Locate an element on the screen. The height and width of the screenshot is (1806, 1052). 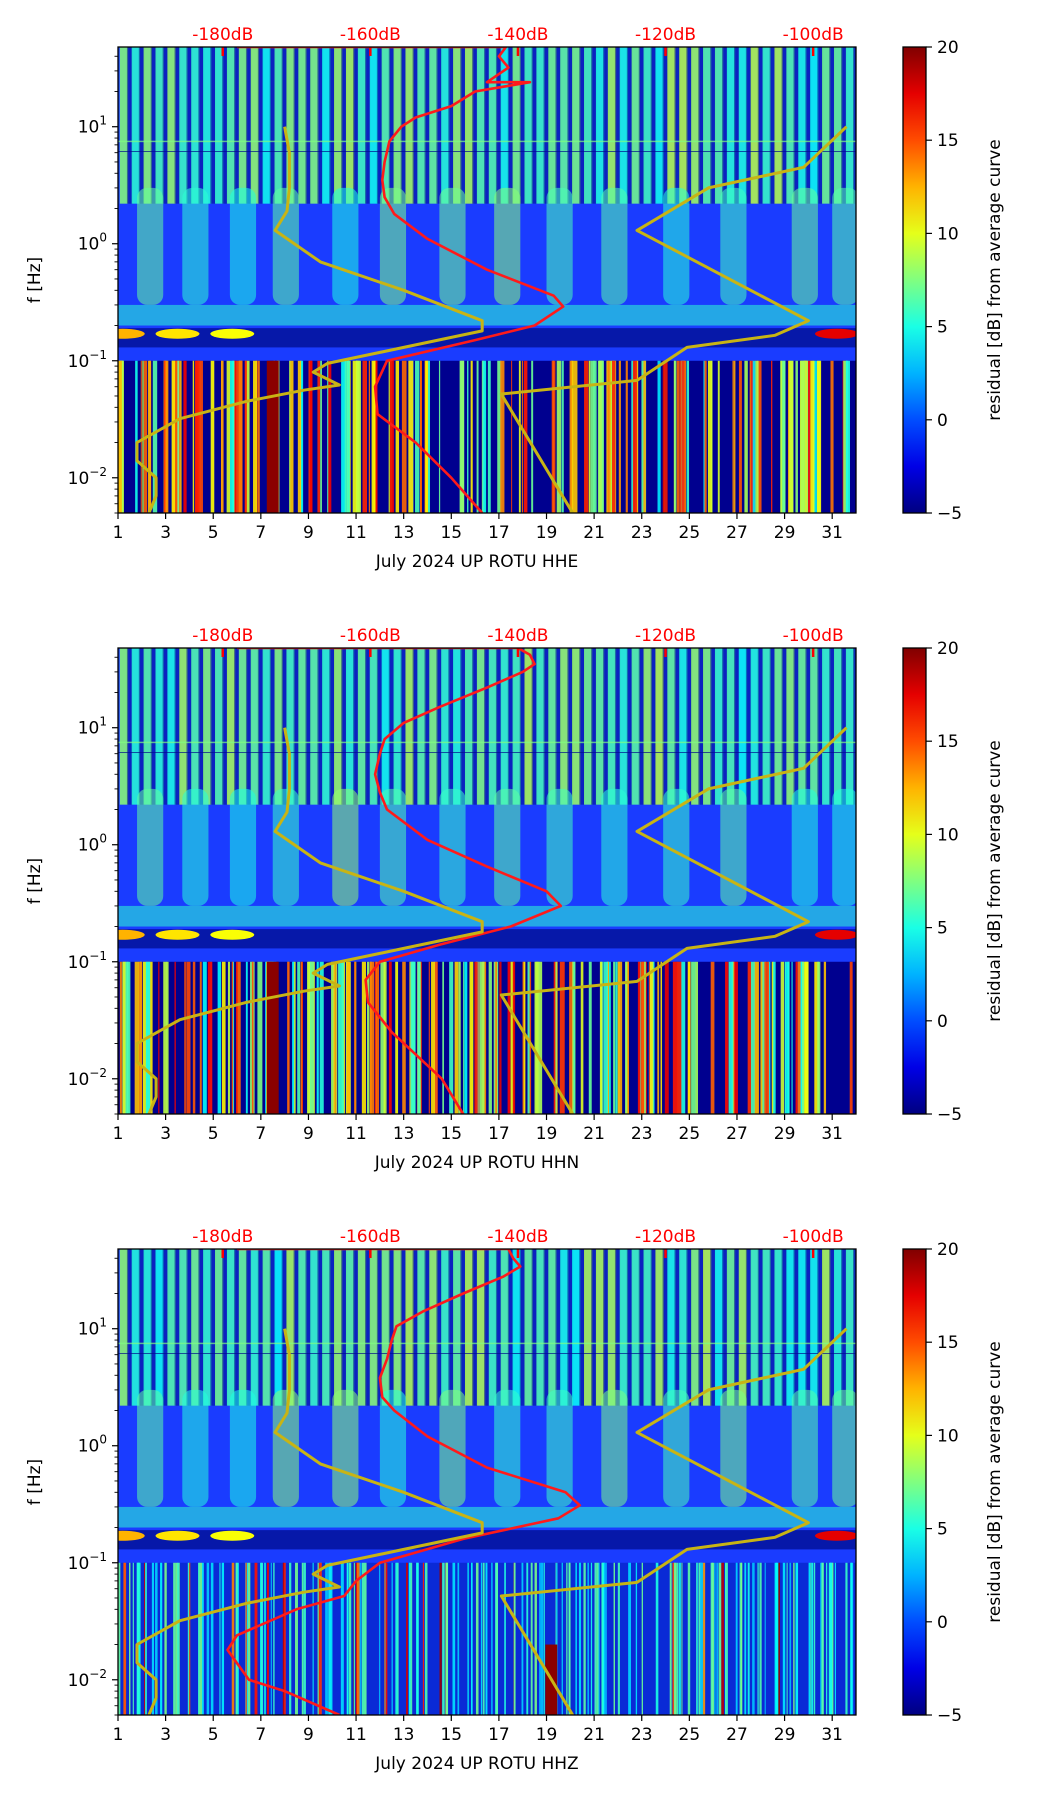
db-tick-label: -160dB is located at coordinates (370, 636).